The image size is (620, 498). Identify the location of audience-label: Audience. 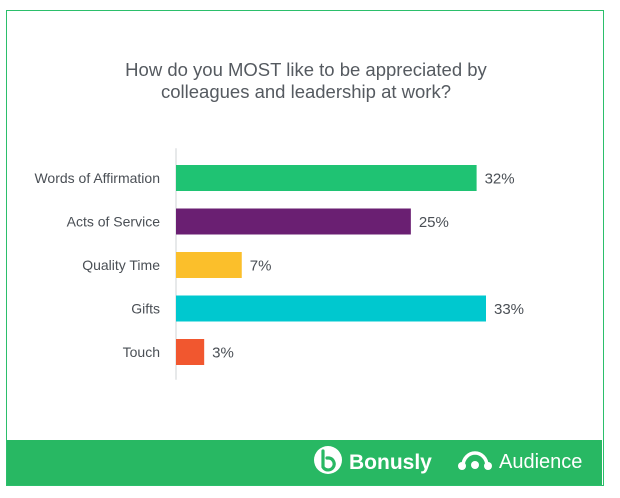
(541, 462).